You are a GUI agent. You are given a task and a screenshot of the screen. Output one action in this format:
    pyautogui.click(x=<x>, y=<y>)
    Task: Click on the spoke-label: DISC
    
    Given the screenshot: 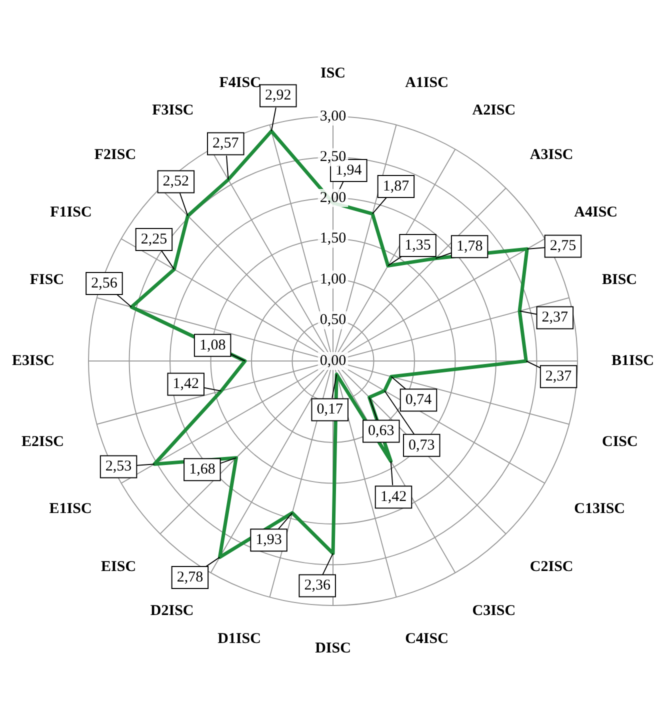 What is the action you would take?
    pyautogui.click(x=333, y=648)
    